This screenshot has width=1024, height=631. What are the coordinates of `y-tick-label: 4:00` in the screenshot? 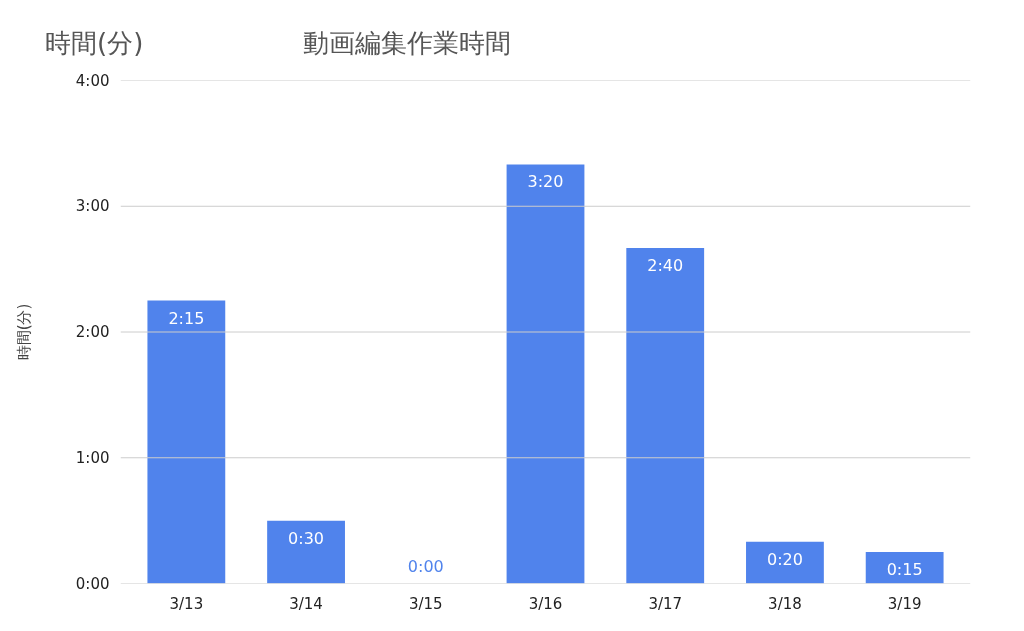 It's located at (92, 80).